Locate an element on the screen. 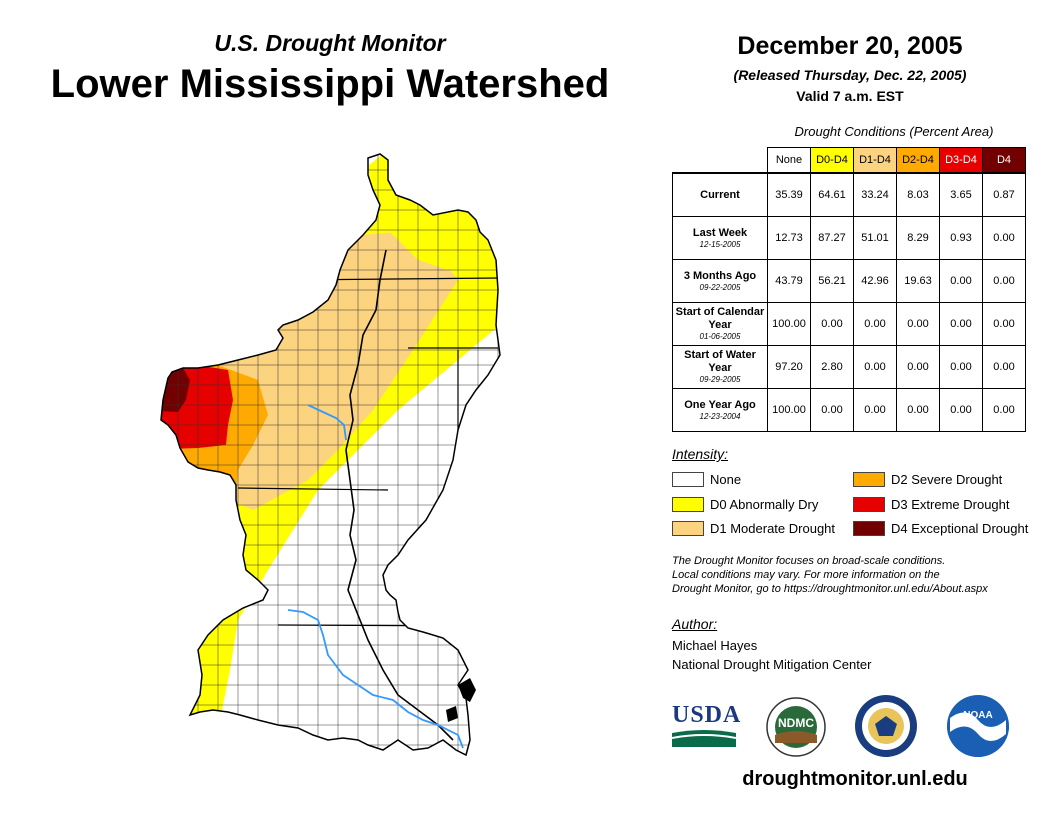 The image size is (1056, 816). table-cell: 8.29 is located at coordinates (918, 238).